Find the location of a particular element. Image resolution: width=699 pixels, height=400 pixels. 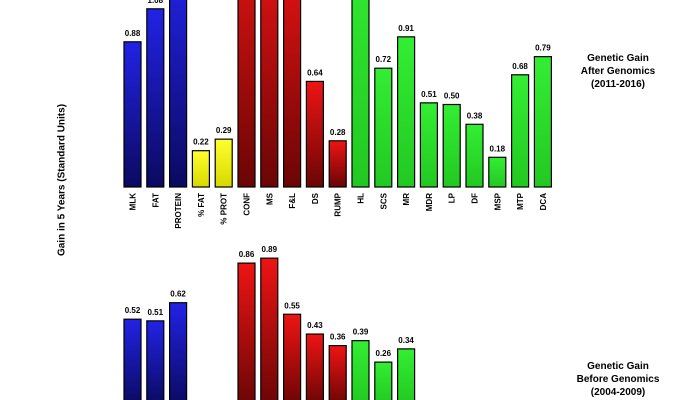

bar-after-ds is located at coordinates (314, 134).